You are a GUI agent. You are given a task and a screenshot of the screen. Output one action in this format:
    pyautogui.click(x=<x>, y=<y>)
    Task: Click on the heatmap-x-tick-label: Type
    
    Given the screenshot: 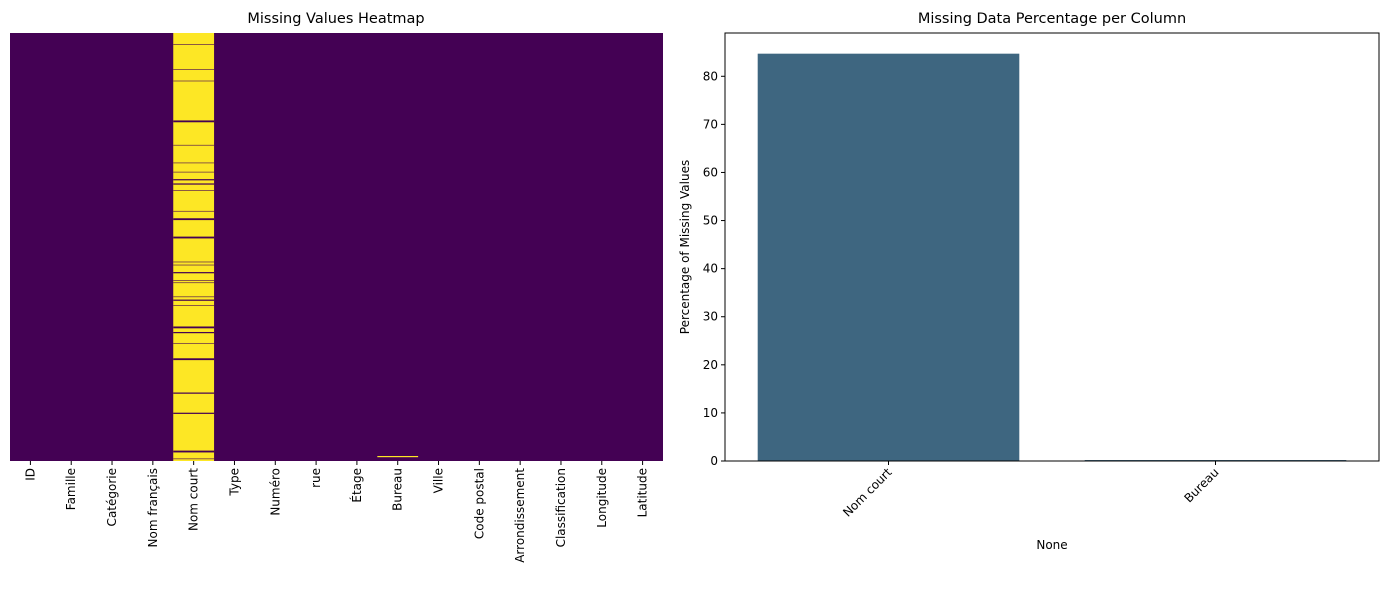 What is the action you would take?
    pyautogui.click(x=234, y=482)
    